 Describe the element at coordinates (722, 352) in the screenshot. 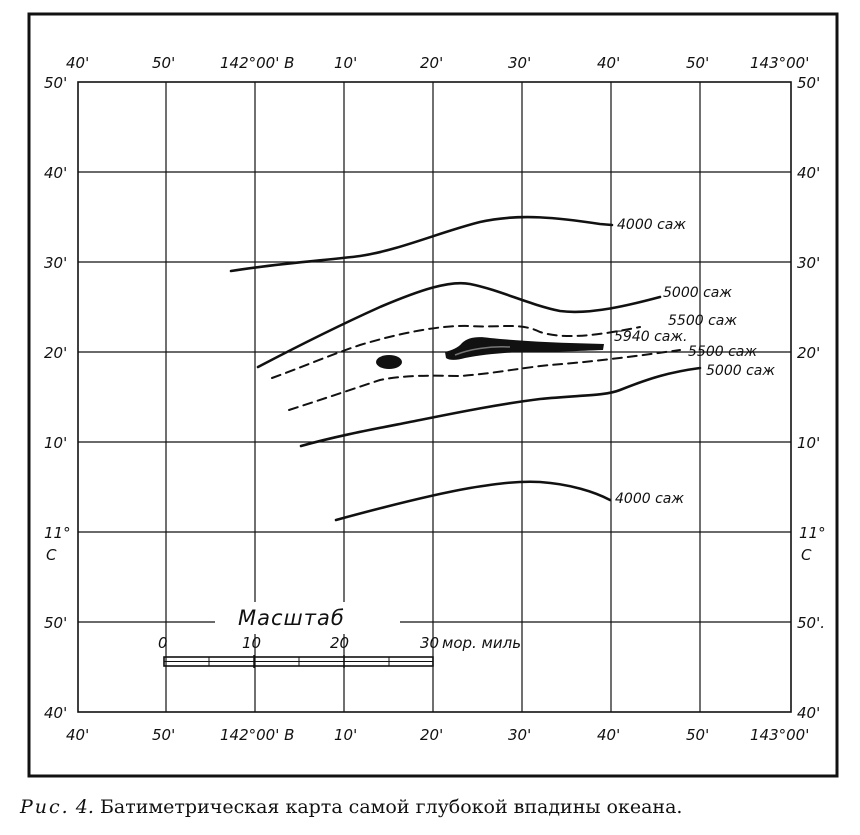

I see `isobath-label-5500-south: 5500 саж` at that location.